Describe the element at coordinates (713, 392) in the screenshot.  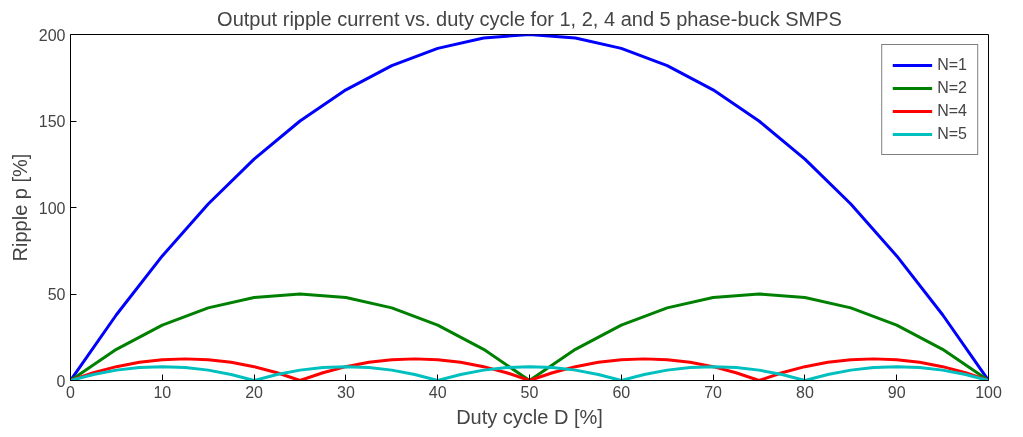
I see `x-tick-label: 70` at that location.